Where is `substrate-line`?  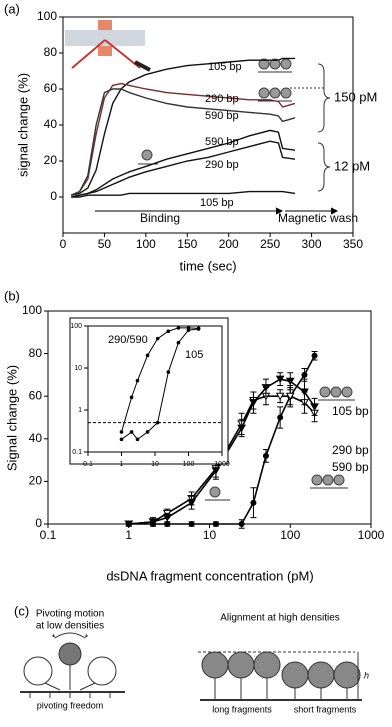 substrate-line is located at coordinates (280, 450).